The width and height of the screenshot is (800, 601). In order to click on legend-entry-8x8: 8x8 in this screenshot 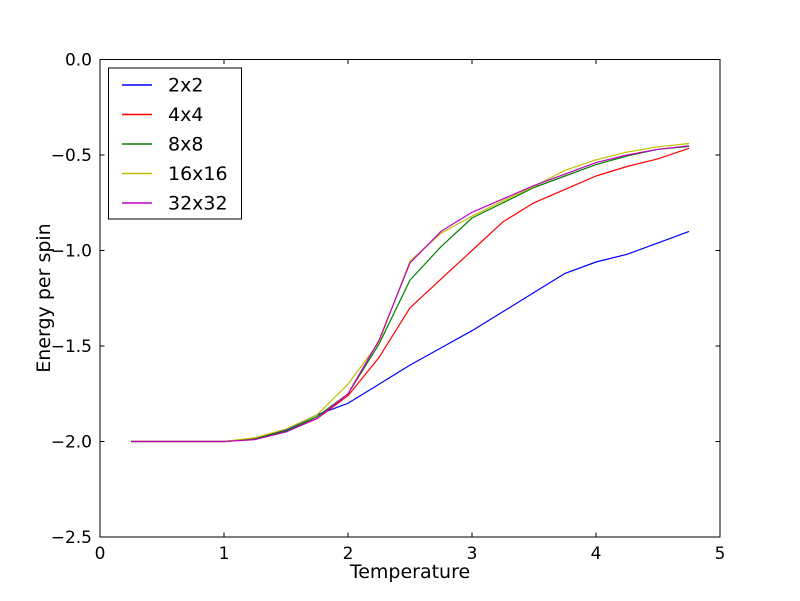, I will do `click(162, 145)`.